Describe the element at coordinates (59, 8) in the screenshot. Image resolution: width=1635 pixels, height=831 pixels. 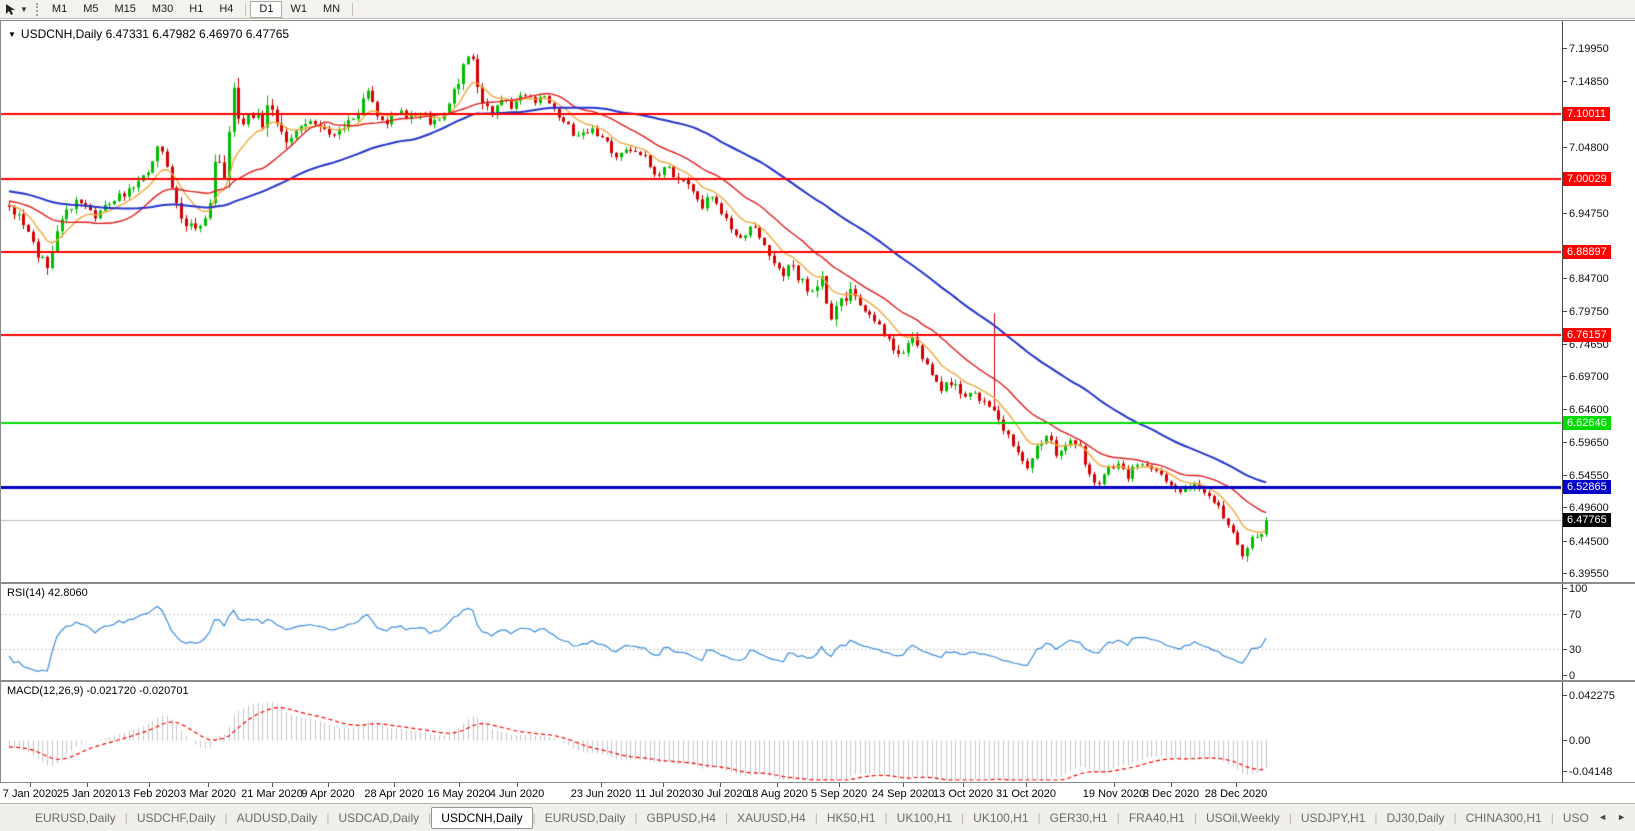
I see `timeframe-button-m1: M1` at that location.